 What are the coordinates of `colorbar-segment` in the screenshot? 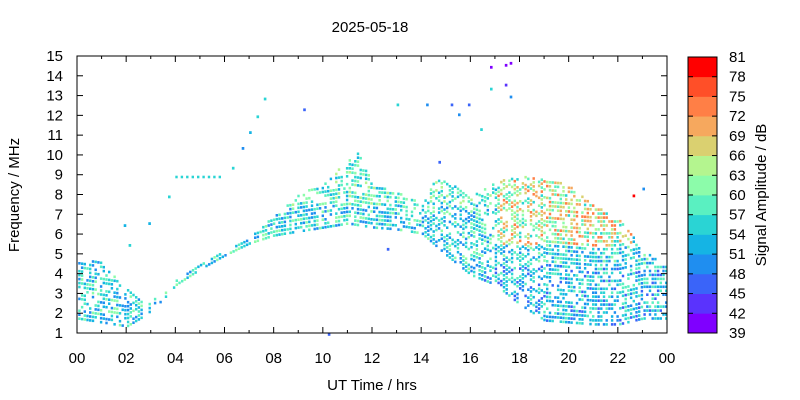 It's located at (702, 323).